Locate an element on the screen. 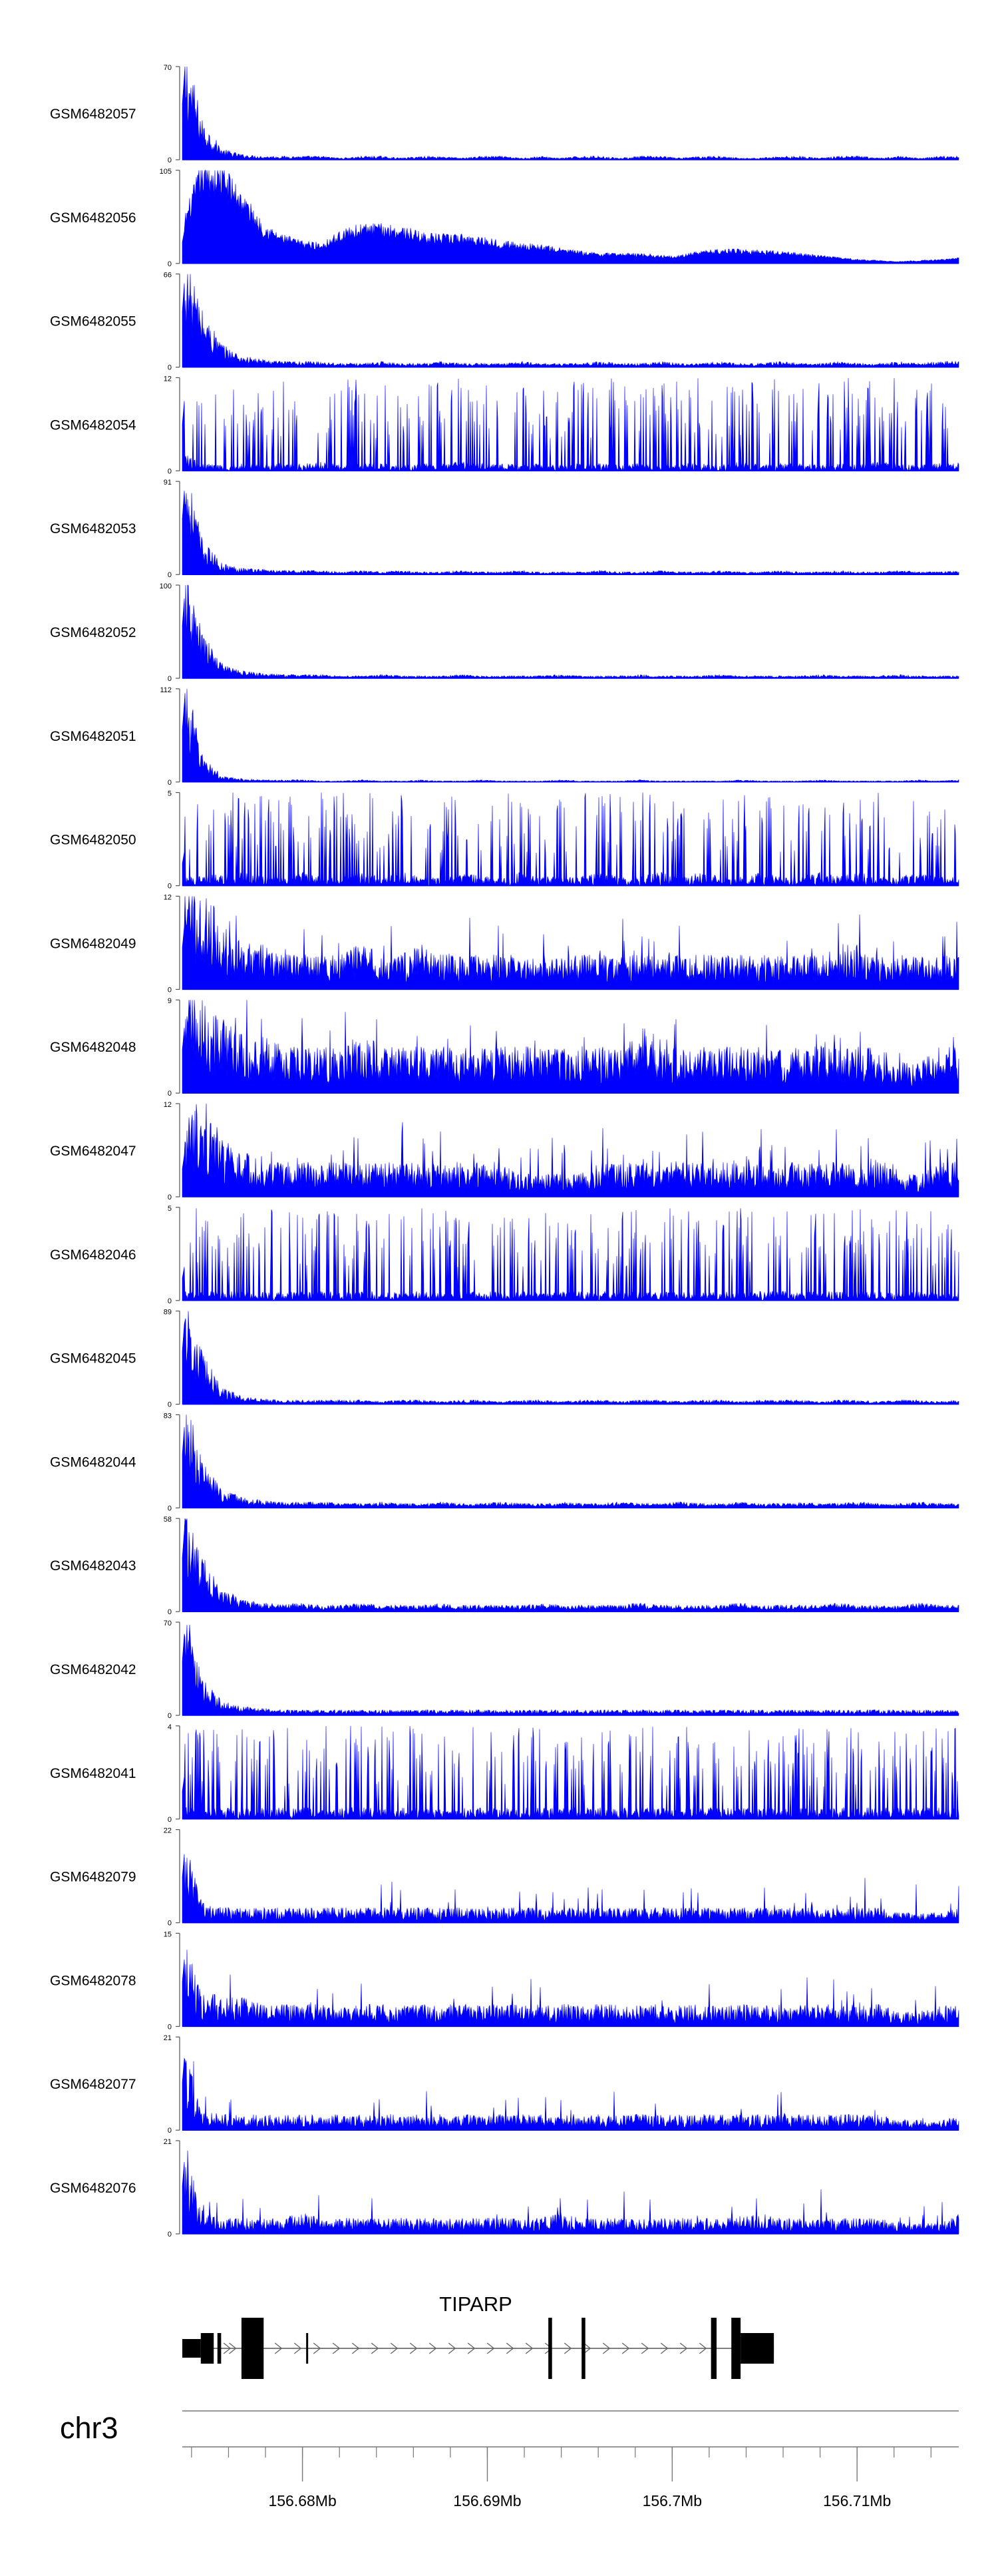 The image size is (998, 2576). track-GSM6482079: GSM6482079 22 0 is located at coordinates (504, 1877).